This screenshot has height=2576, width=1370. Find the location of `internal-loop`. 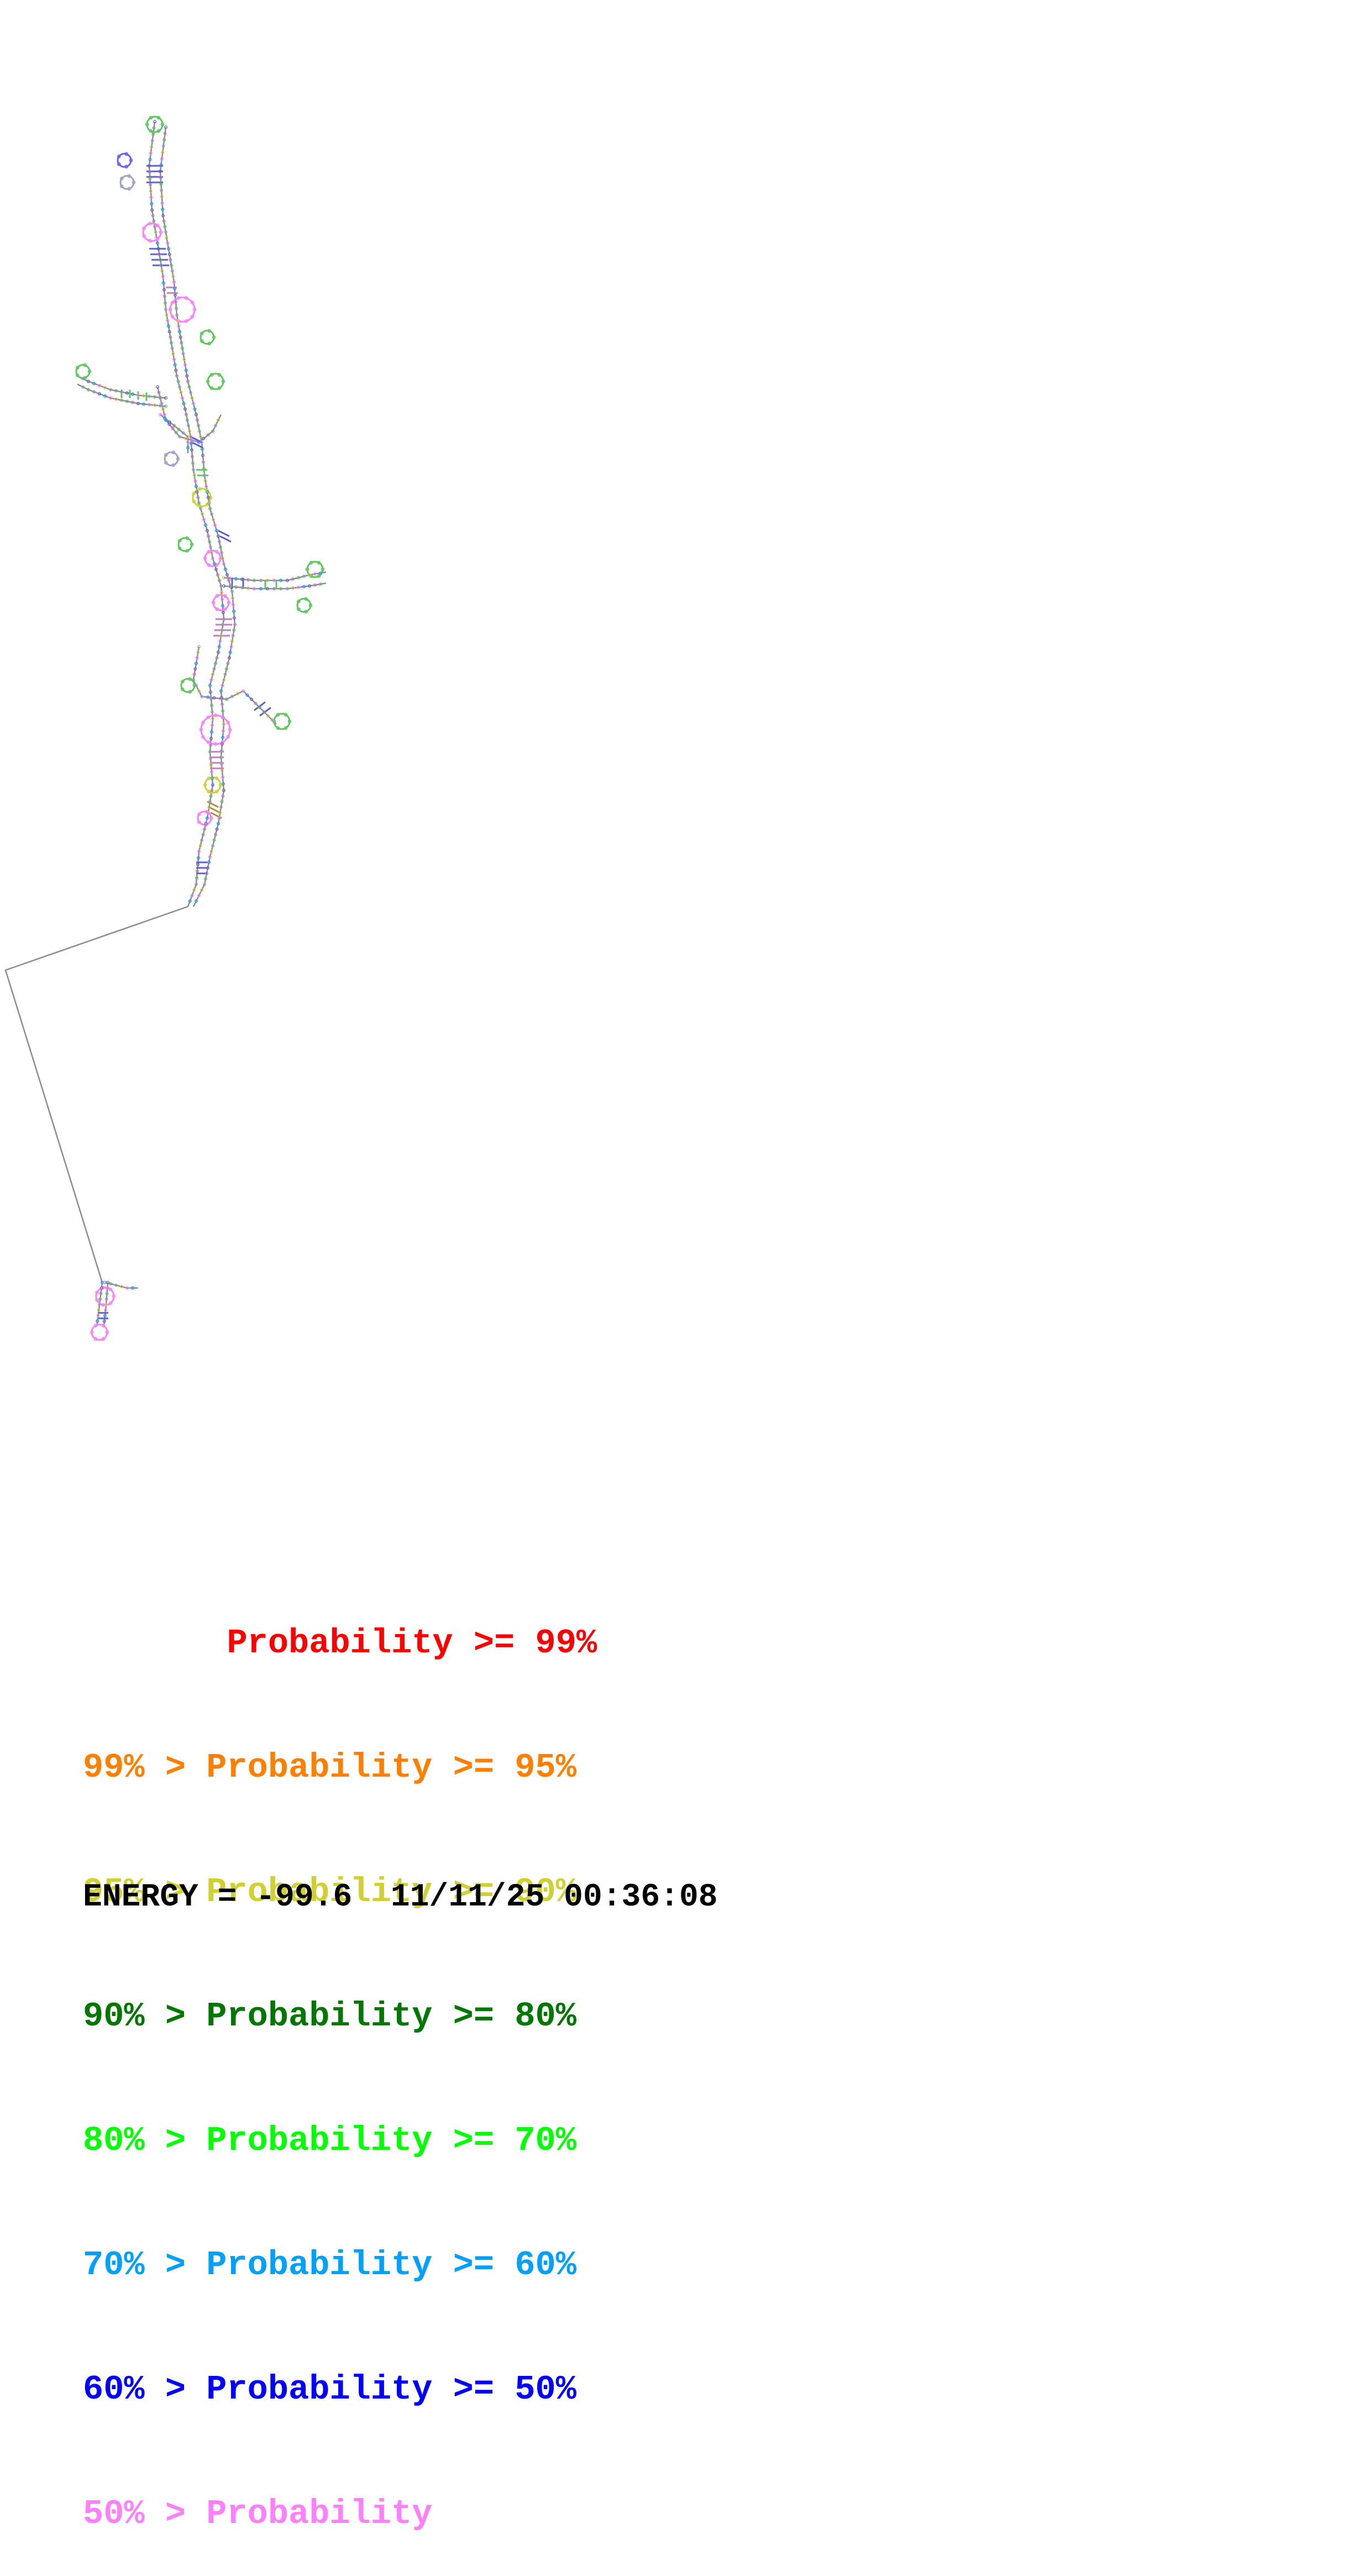

internal-loop is located at coordinates (105, 1296).